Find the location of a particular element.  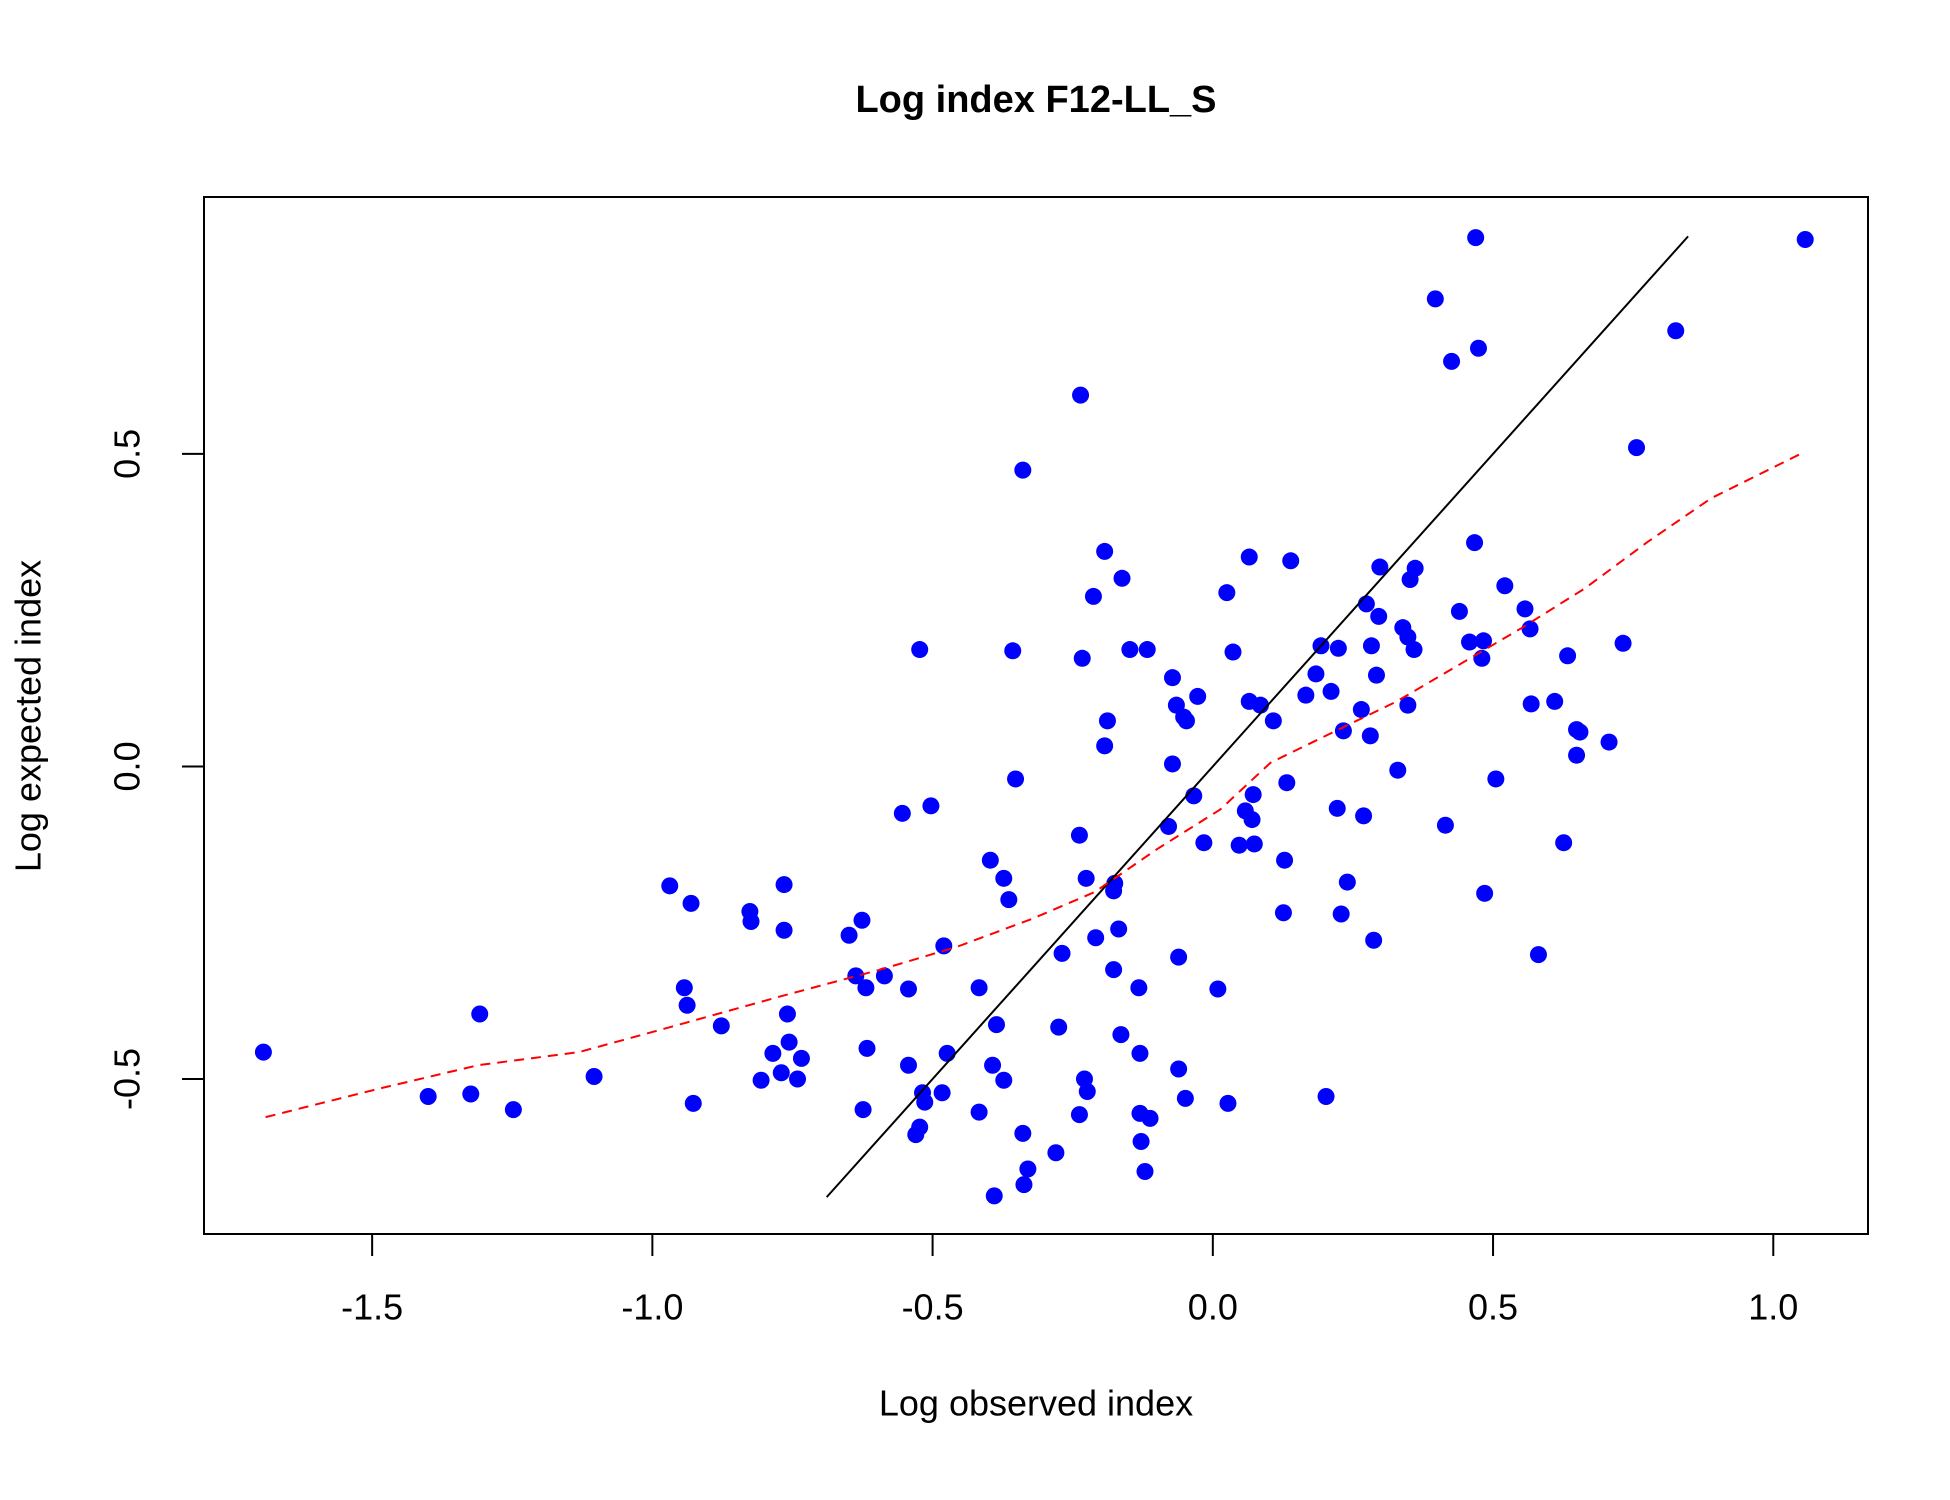

x-tick-label: -1.5 is located at coordinates (372, 1307).